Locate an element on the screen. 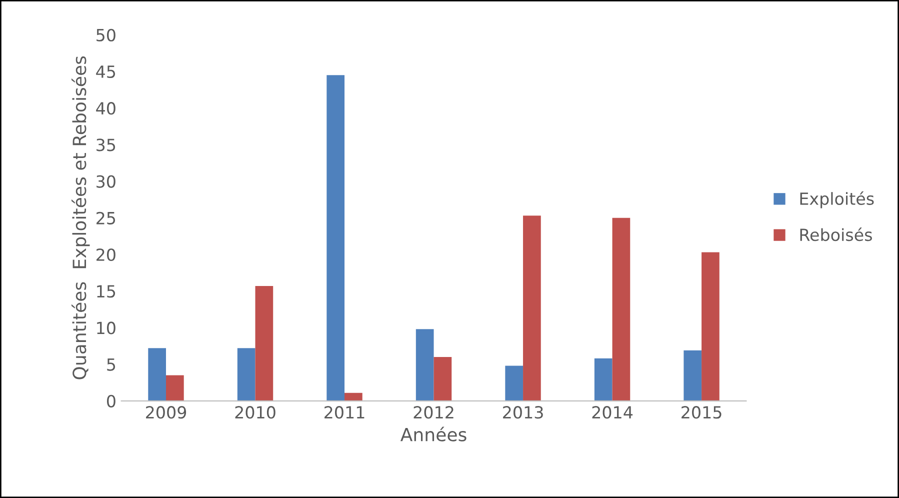 The width and height of the screenshot is (899, 498). x-tick-label: 2010 is located at coordinates (255, 412).